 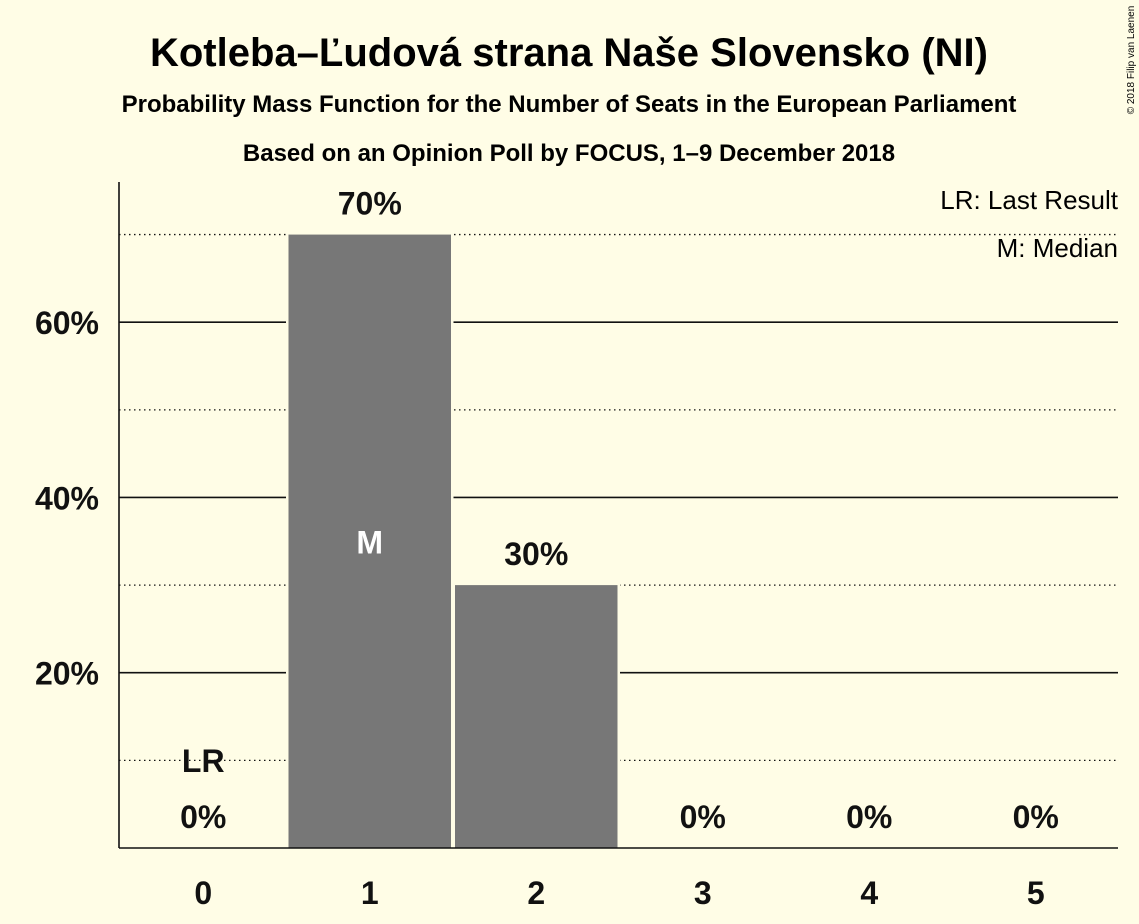 I want to click on x-tick-label-2: 2, so click(x=536, y=893).